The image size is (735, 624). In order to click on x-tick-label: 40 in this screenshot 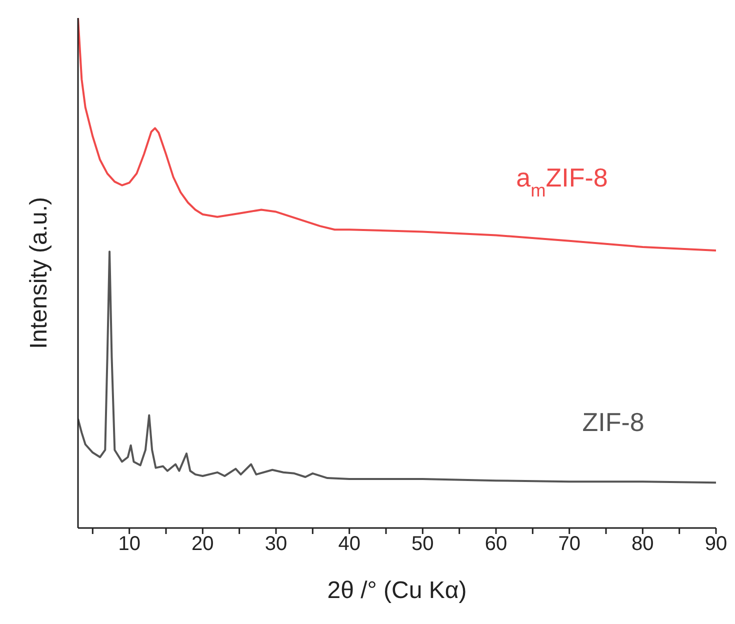, I will do `click(349, 544)`.